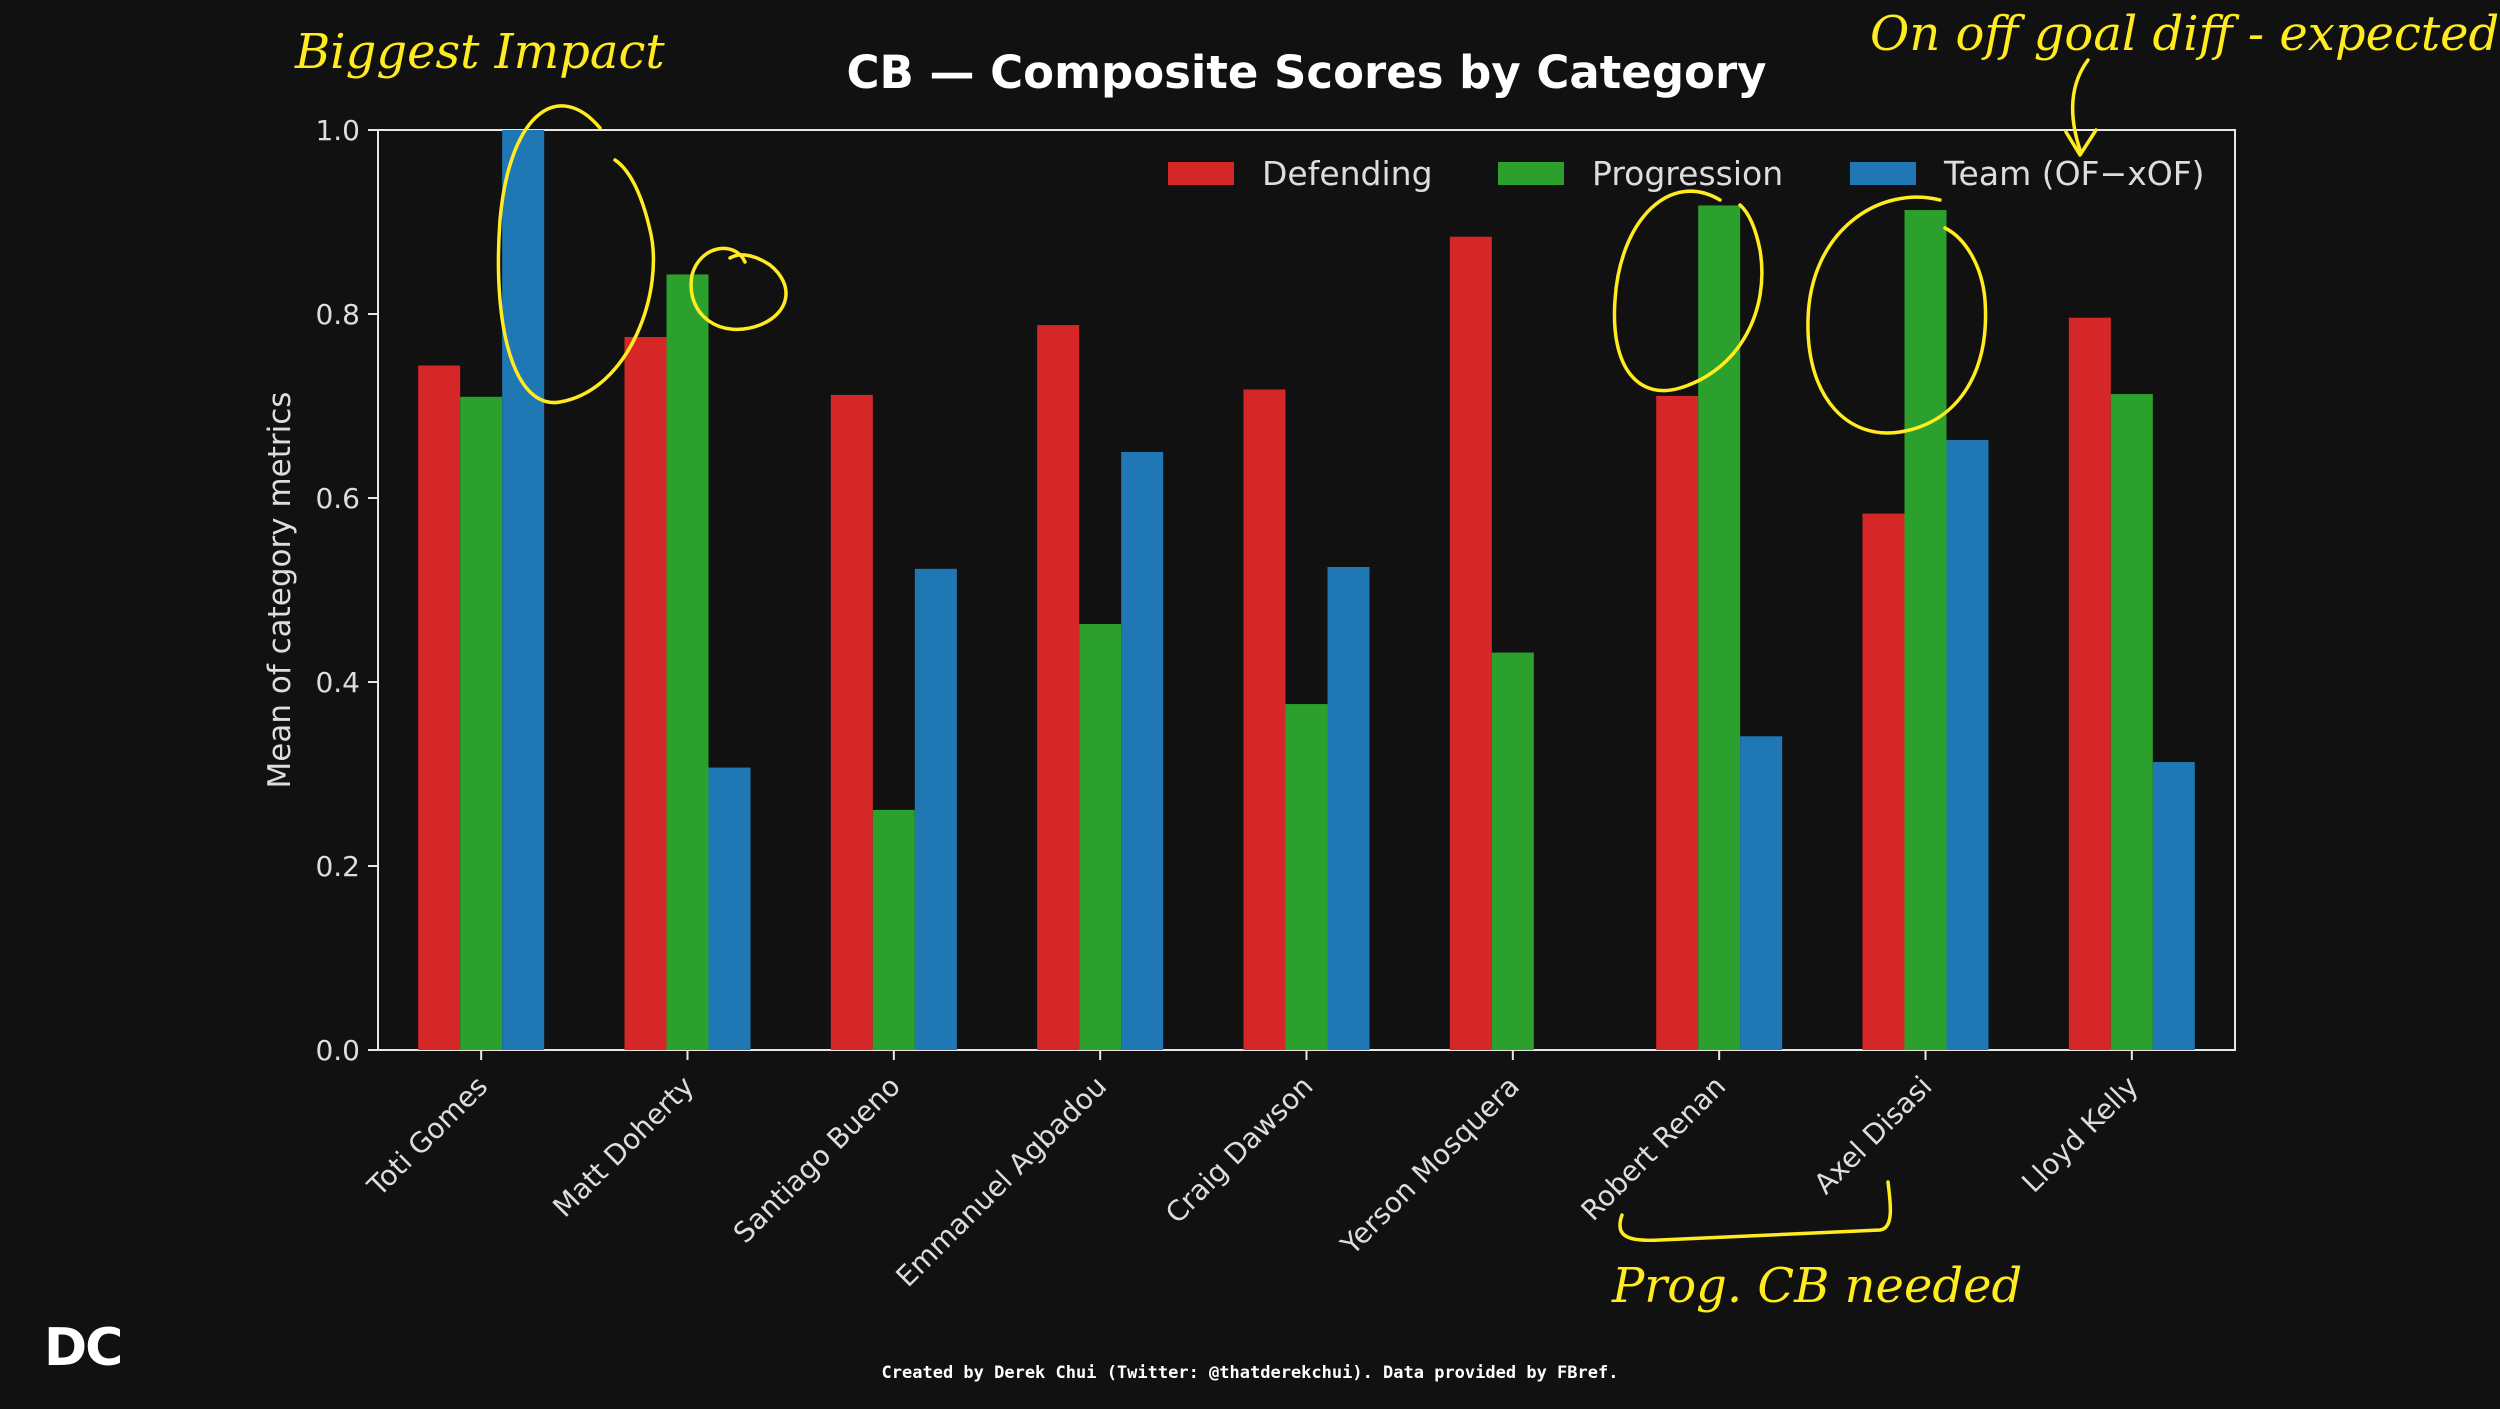 Image resolution: width=2500 pixels, height=1409 pixels. I want to click on y-tick-label: 0.4, so click(337, 682).